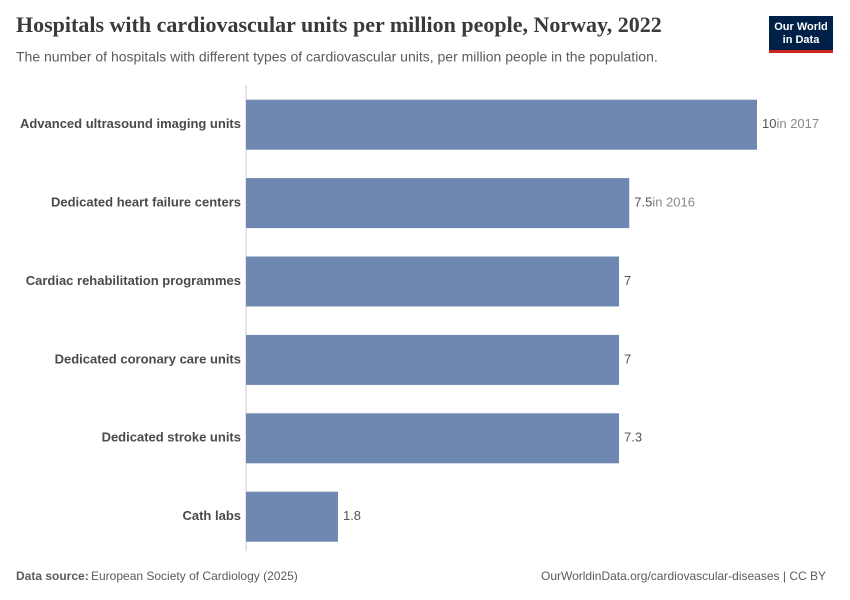  What do you see at coordinates (133, 280) in the screenshot?
I see `category-label: Cardiac rehabilitation programmes` at bounding box center [133, 280].